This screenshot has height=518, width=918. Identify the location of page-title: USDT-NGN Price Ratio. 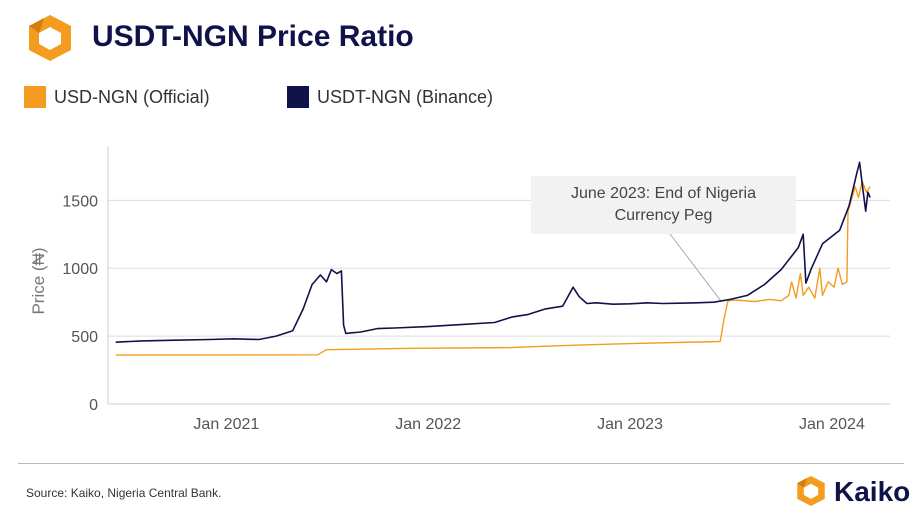
(253, 36).